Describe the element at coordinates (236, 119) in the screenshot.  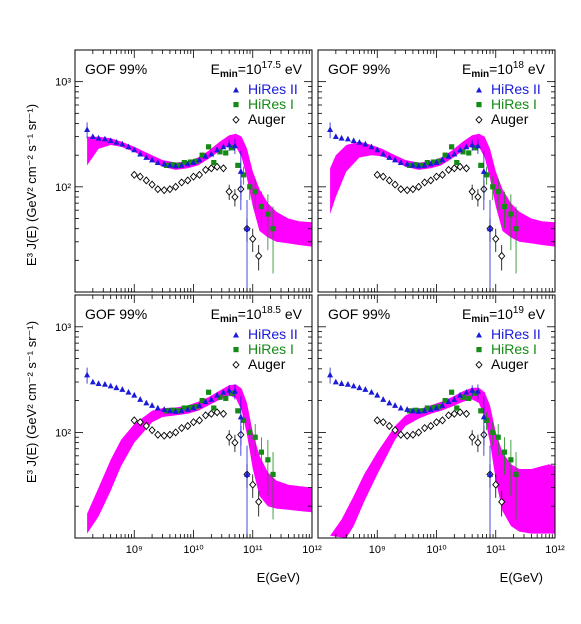
I see `legend-marker-auger` at that location.